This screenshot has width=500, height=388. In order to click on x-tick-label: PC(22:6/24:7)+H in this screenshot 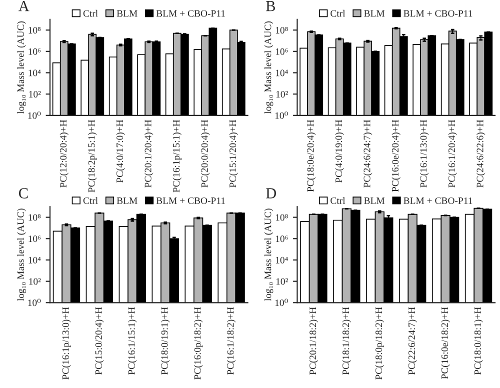, I will do `click(412, 341)`.